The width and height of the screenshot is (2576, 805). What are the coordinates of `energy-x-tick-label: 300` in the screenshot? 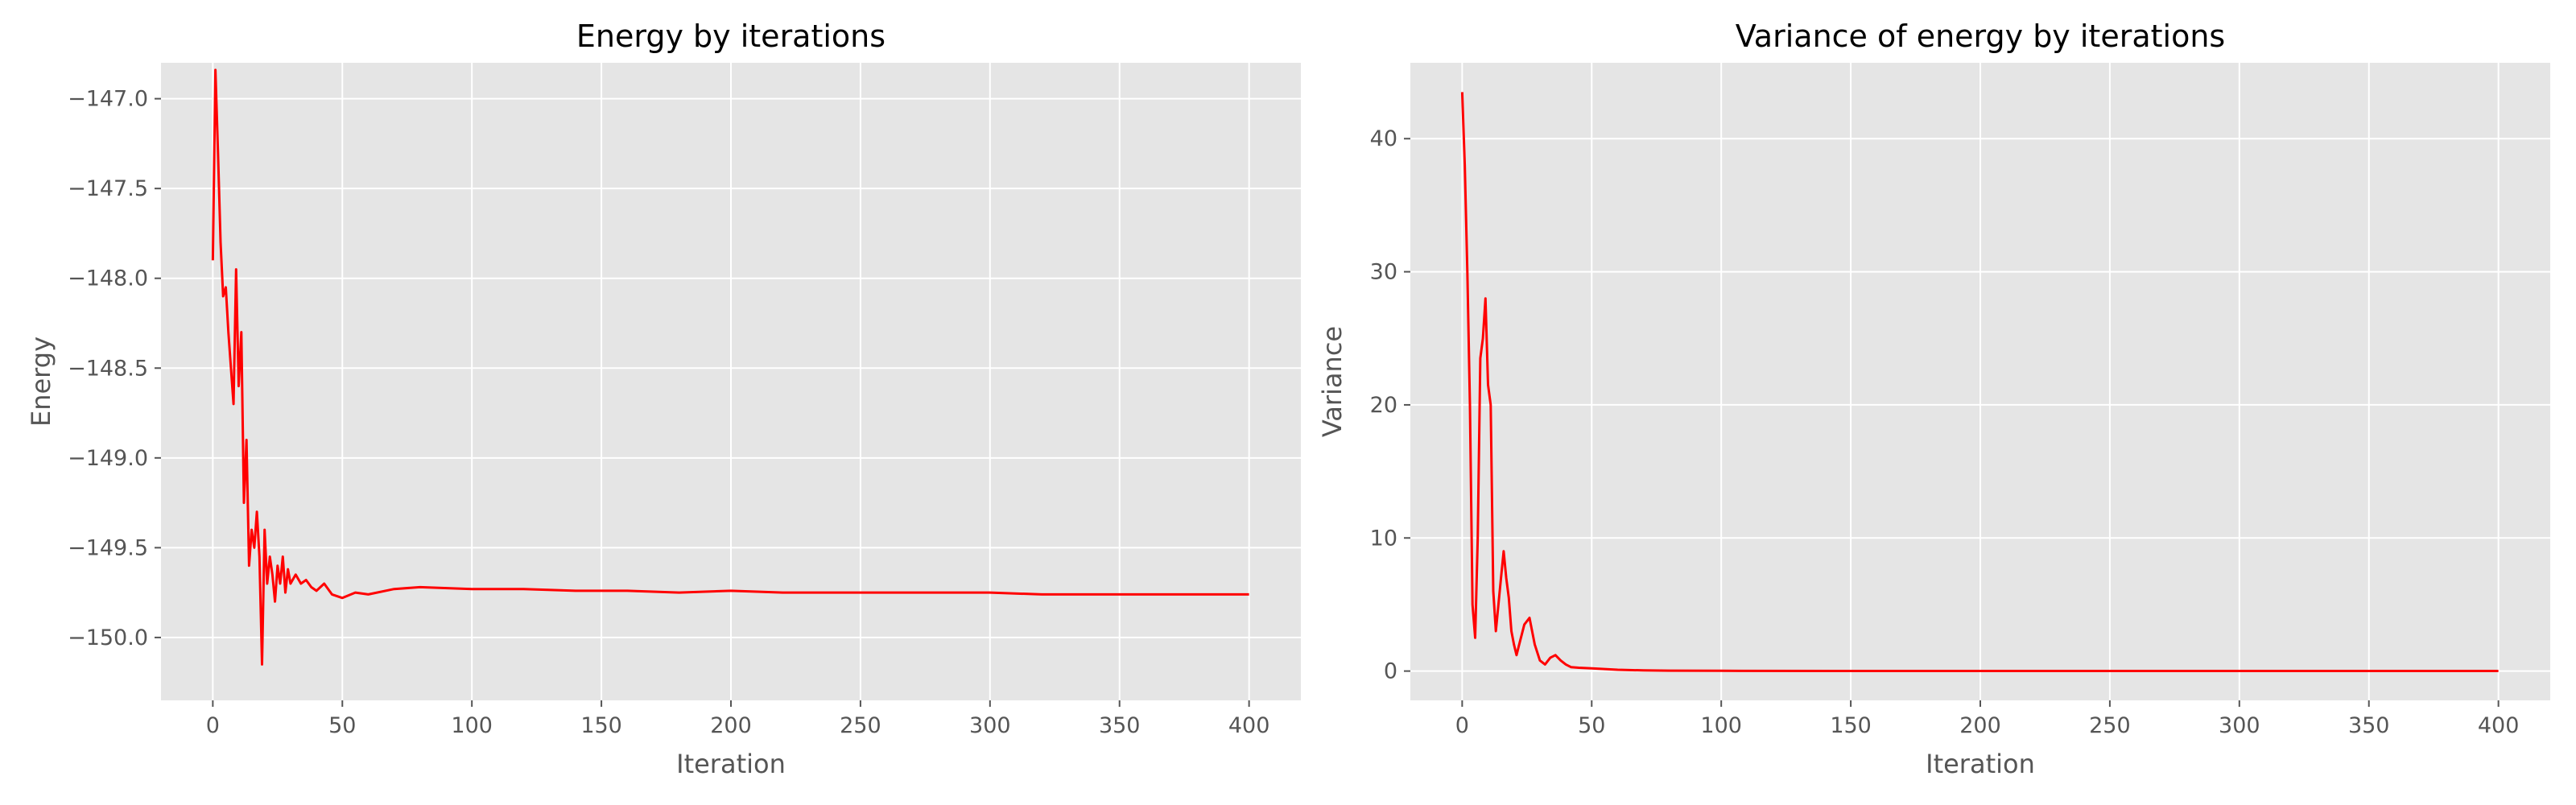 It's located at (990, 725).